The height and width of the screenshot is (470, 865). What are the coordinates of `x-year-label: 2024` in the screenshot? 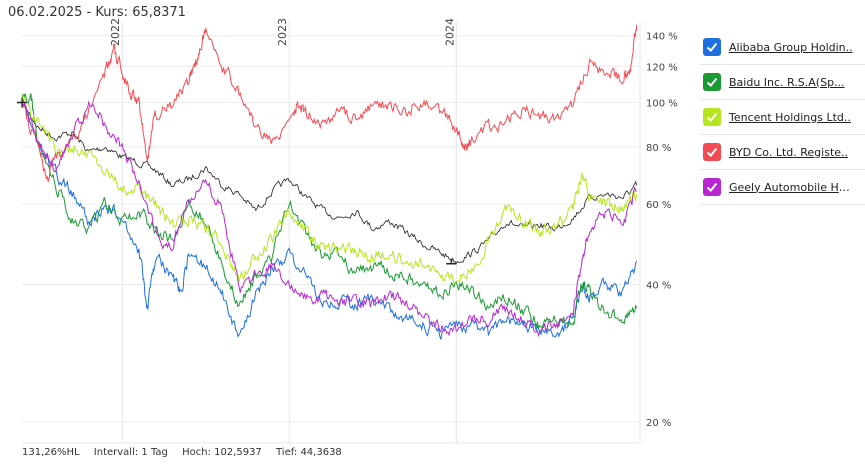 It's located at (449, 32).